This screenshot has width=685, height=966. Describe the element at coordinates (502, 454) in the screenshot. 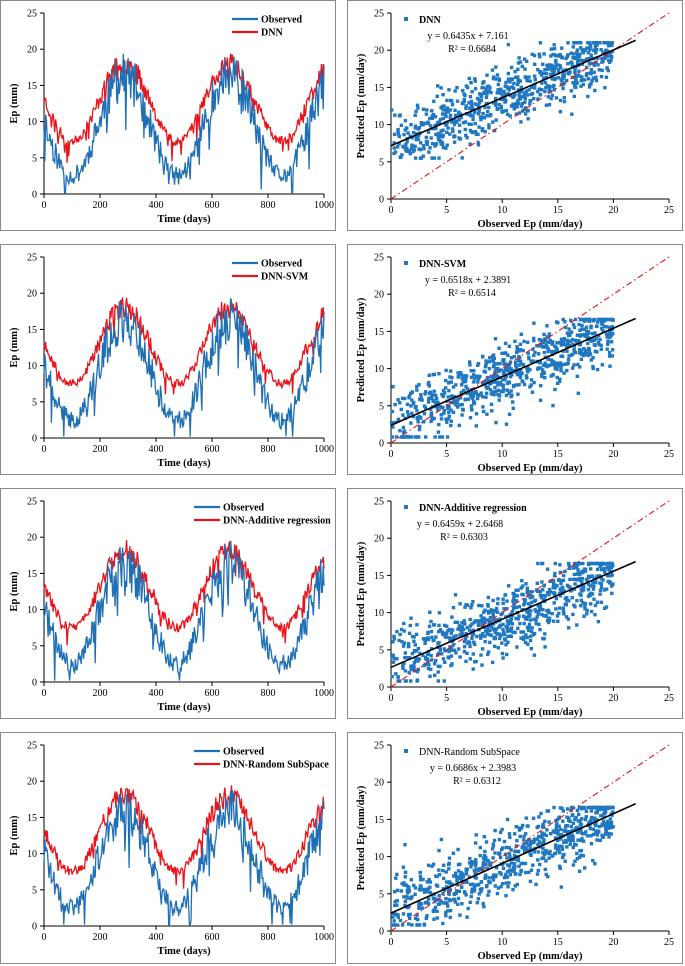

I see `x-tick-label: 10` at that location.